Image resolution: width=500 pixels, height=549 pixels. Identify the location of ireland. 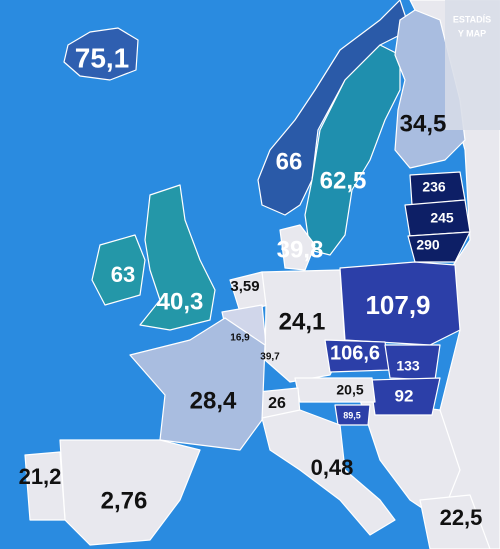
(118, 270).